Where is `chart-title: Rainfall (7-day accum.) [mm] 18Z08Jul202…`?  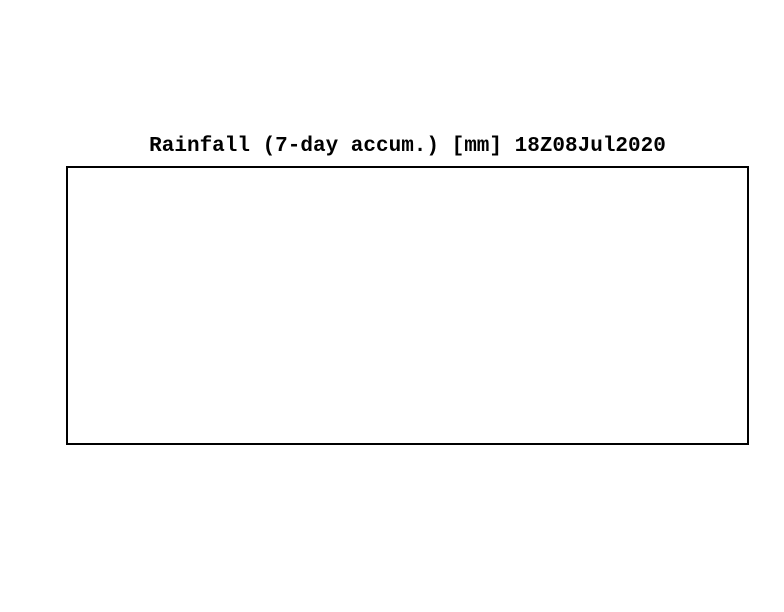 chart-title: Rainfall (7-day accum.) [mm] 18Z08Jul202… is located at coordinates (407, 146).